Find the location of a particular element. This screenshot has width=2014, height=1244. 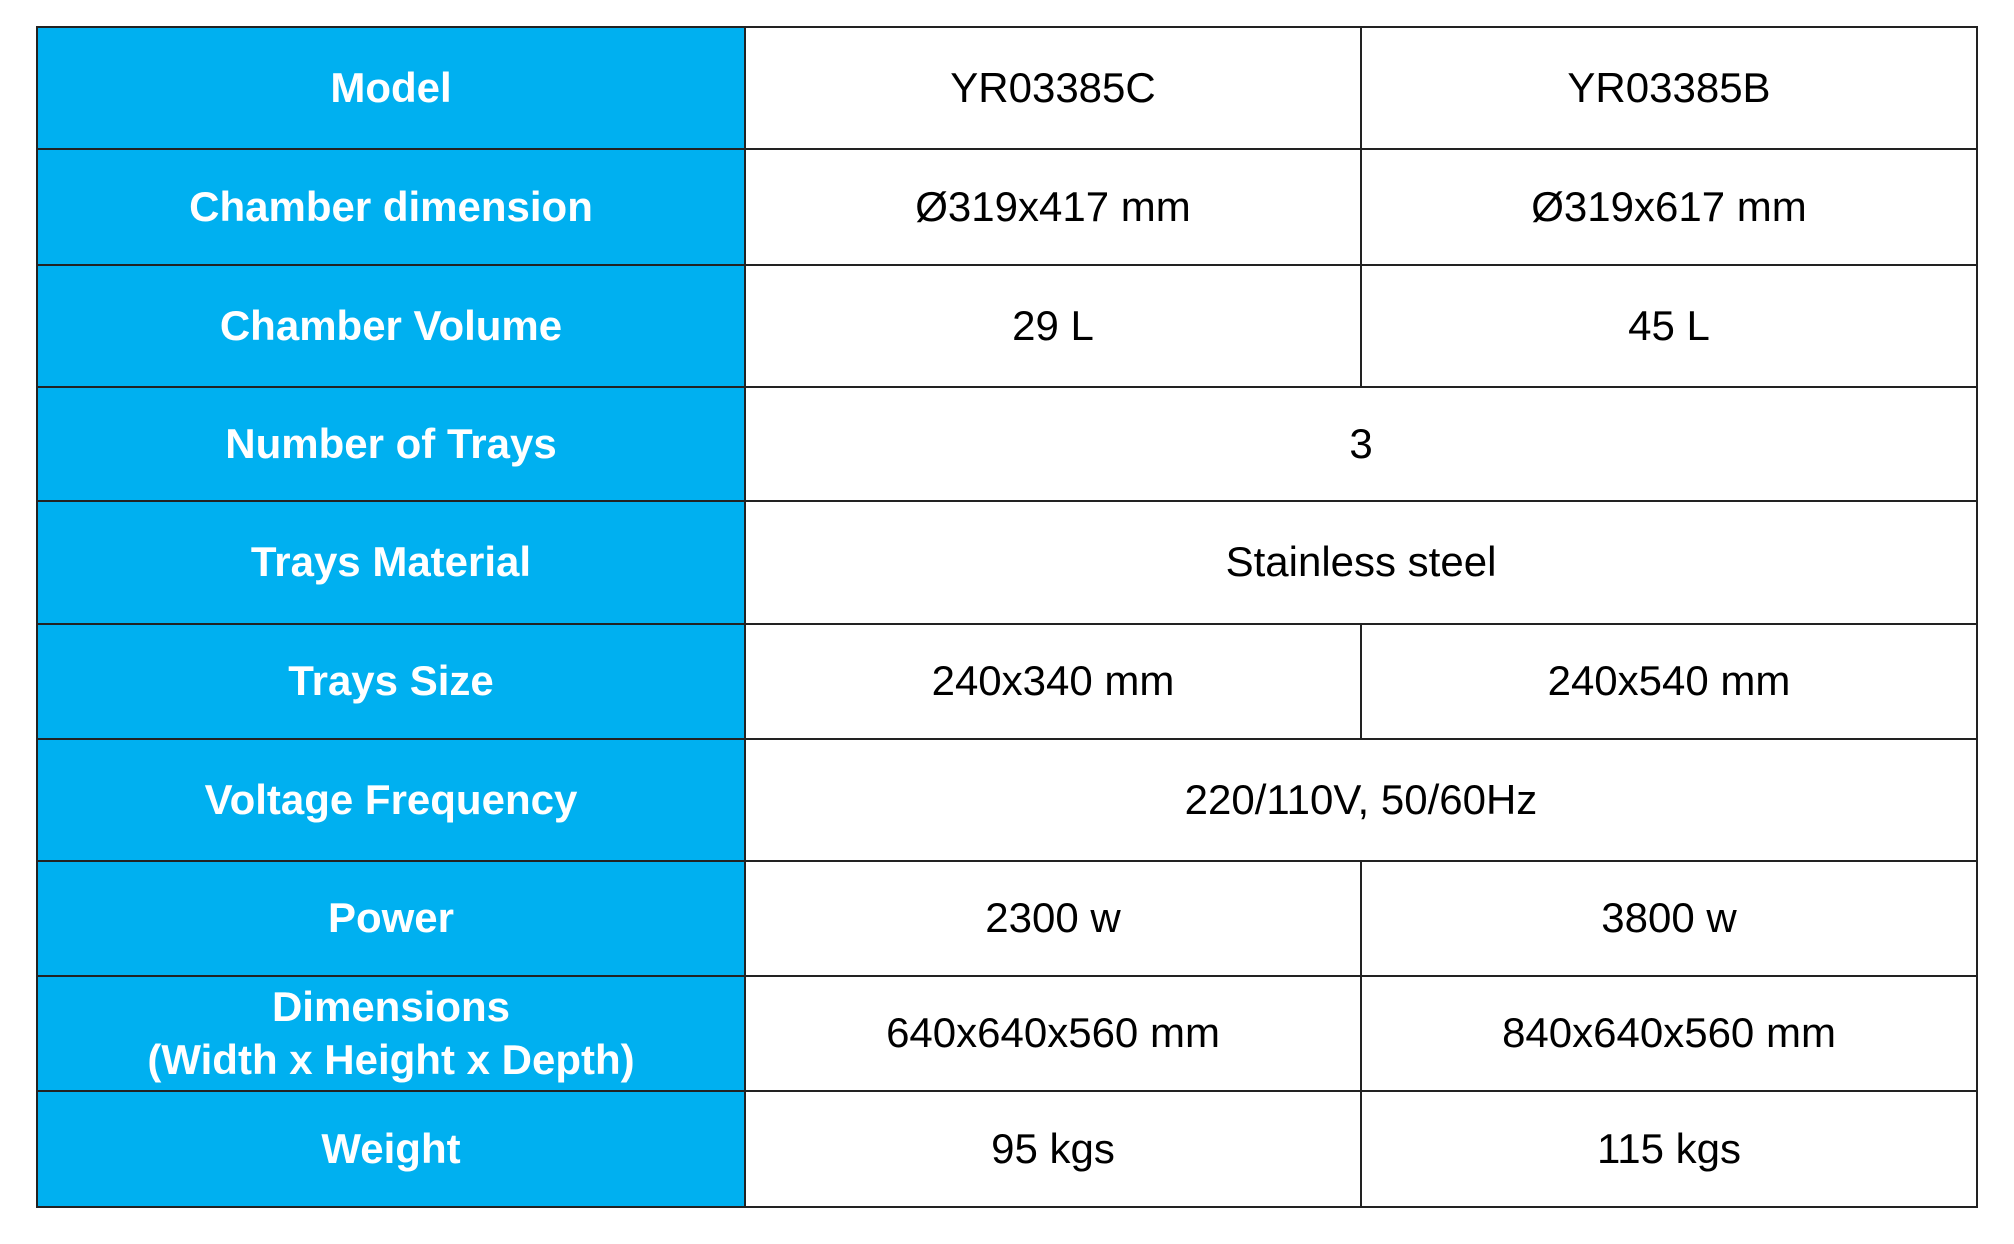

table-row: Chamber dimension Ø319x417 mm Ø319x617 mm is located at coordinates (1007, 207).